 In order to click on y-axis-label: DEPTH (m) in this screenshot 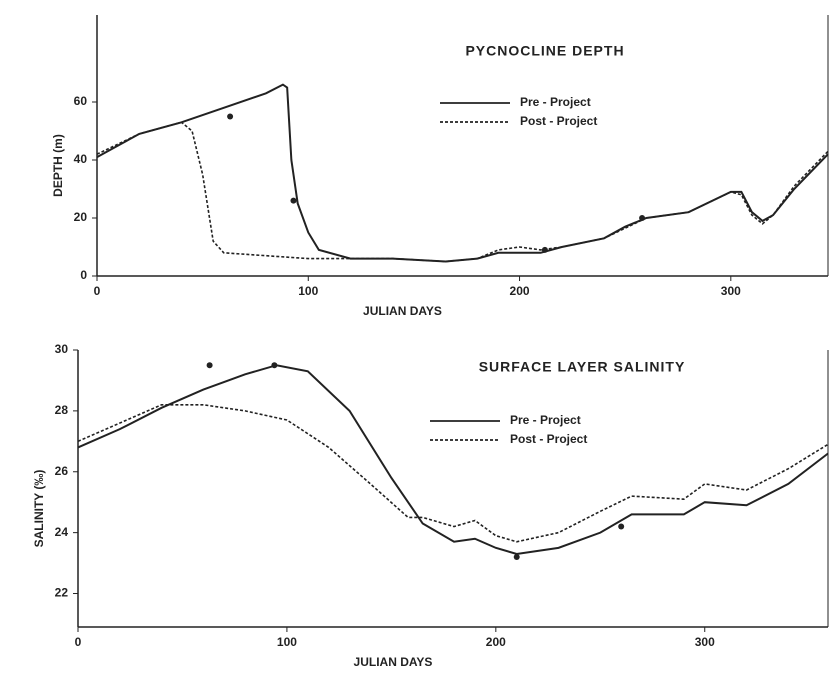, I will do `click(58, 165)`.